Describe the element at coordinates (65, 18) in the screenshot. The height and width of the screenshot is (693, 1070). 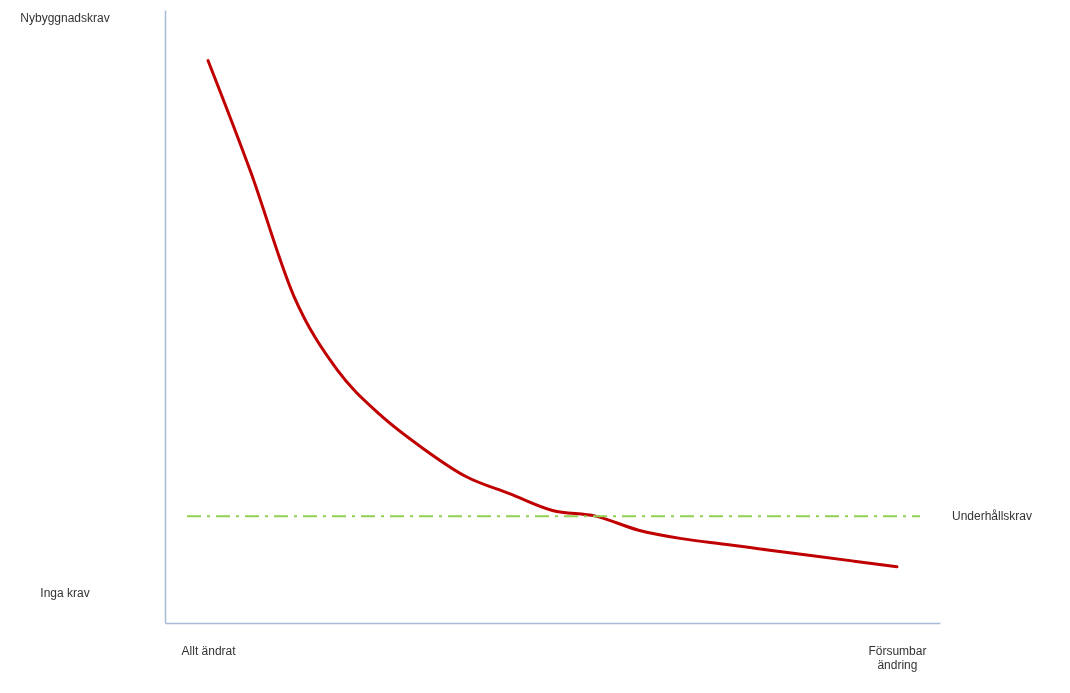
I see `text: Nybyggnadskrav` at that location.